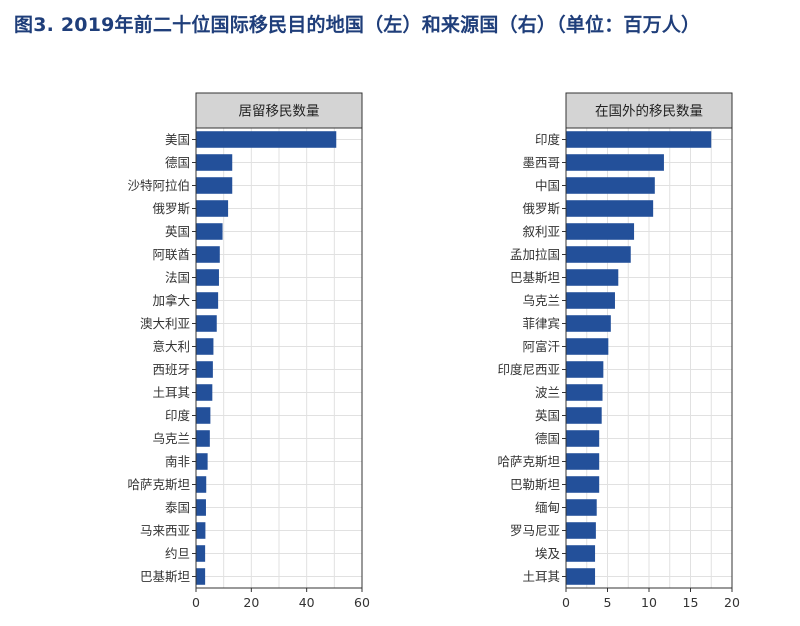 This screenshot has width=800, height=626. What do you see at coordinates (541, 300) in the screenshot?
I see `right-category-label: 乌克兰` at bounding box center [541, 300].